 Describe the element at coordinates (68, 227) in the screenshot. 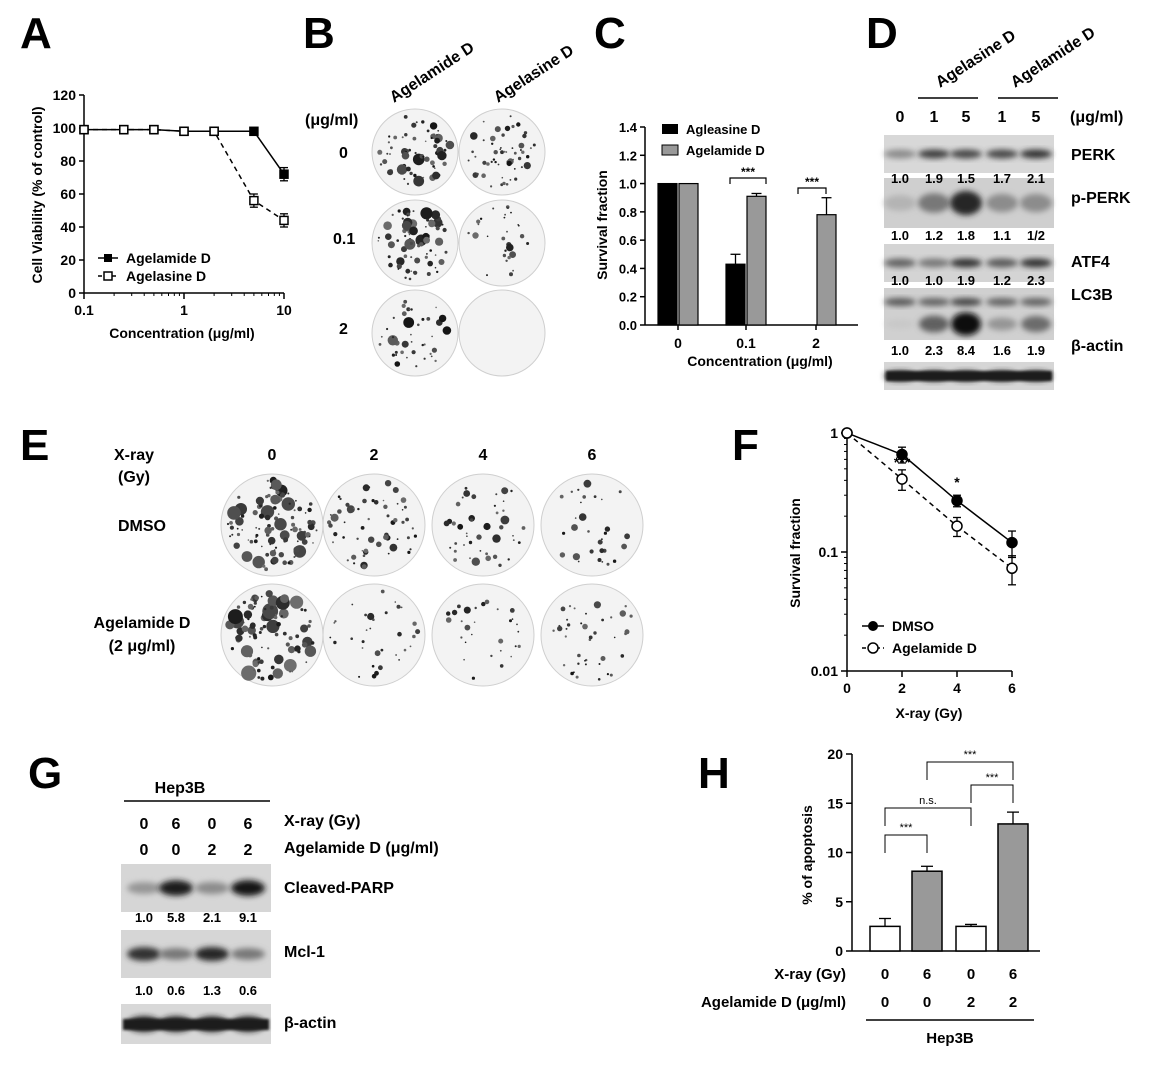

I see `panel-a-ytick-label: 40` at that location.